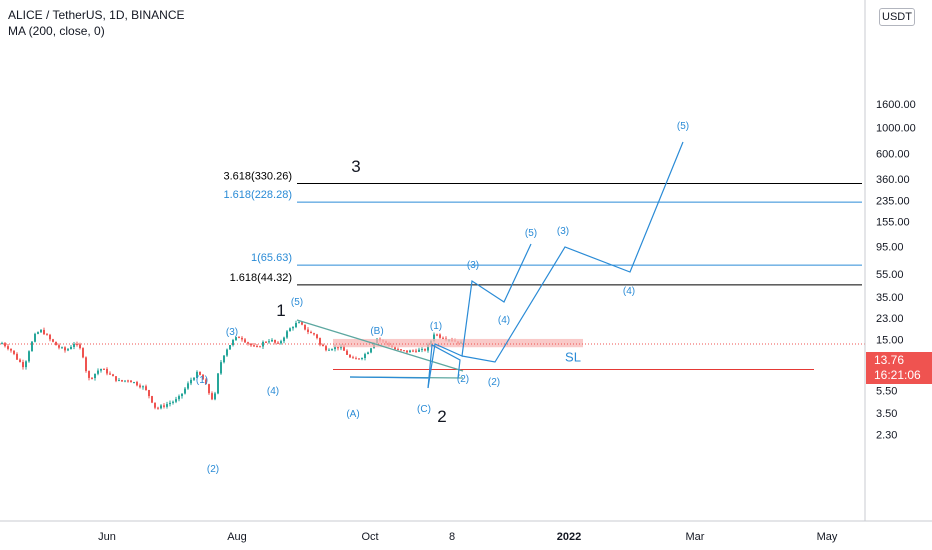  I want to click on x-tick-label: May, so click(827, 537).